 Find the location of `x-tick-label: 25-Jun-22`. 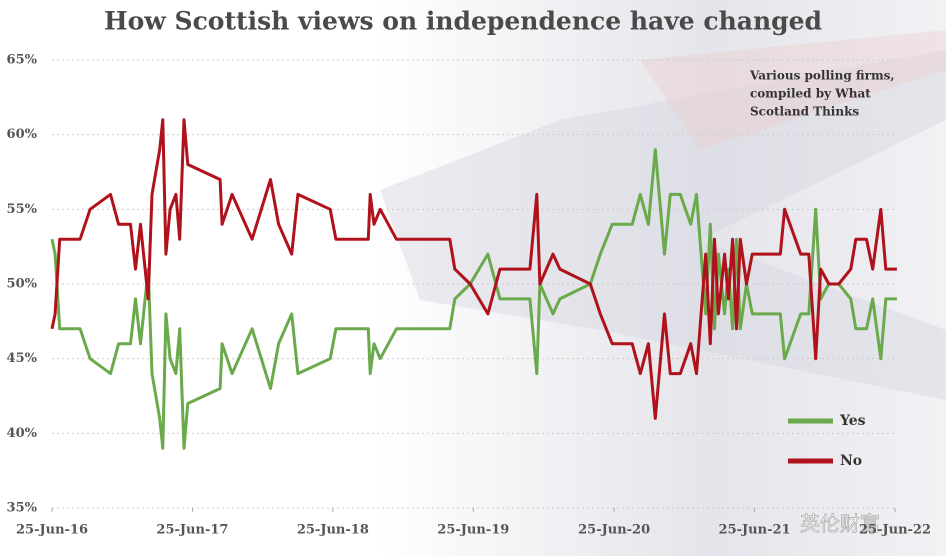

x-tick-label: 25-Jun-22 is located at coordinates (895, 530).